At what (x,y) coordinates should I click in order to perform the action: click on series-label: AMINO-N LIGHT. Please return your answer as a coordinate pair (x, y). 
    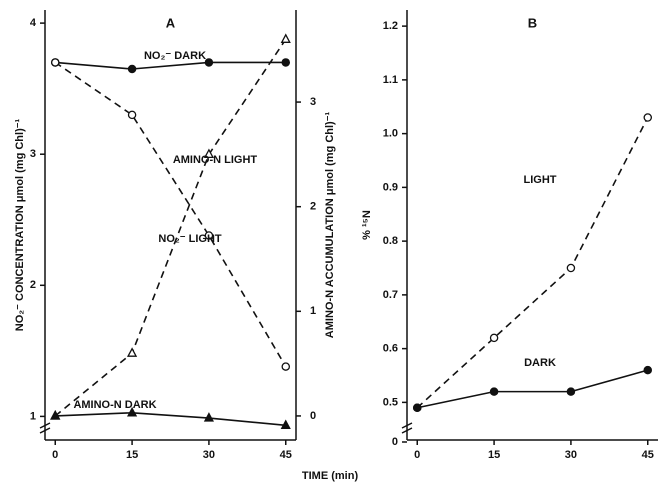
    Looking at the image, I should click on (215, 160).